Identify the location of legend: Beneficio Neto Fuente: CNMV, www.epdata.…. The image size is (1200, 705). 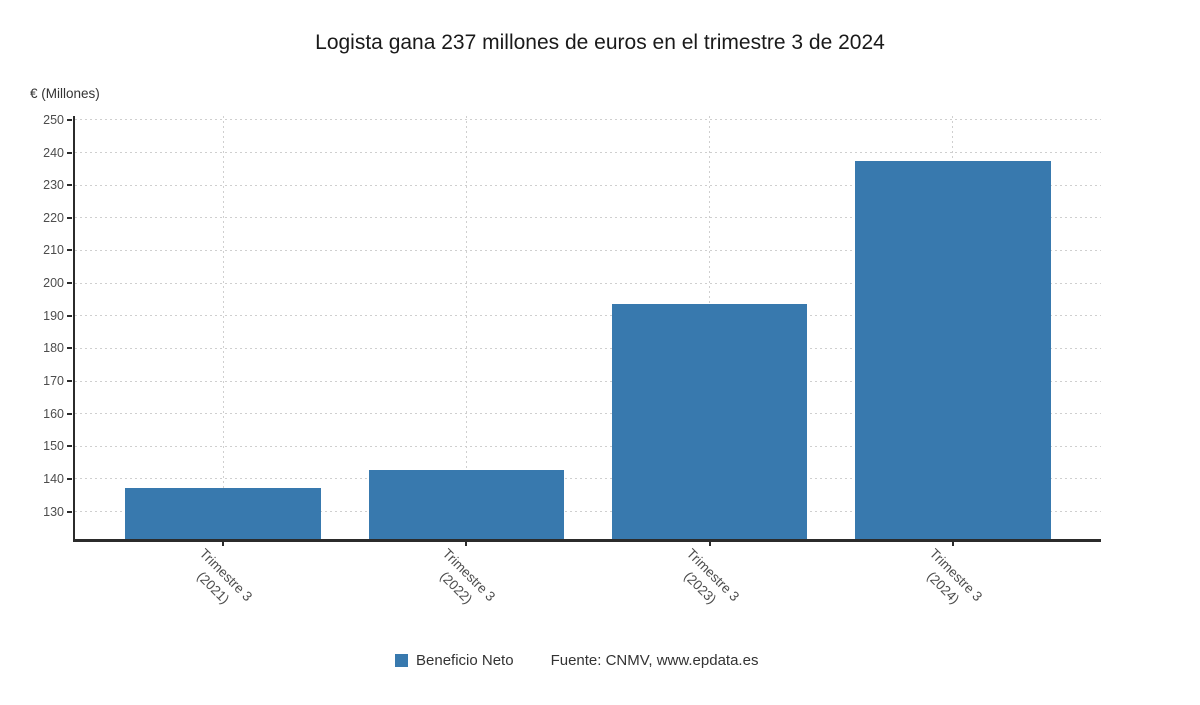
(576, 660).